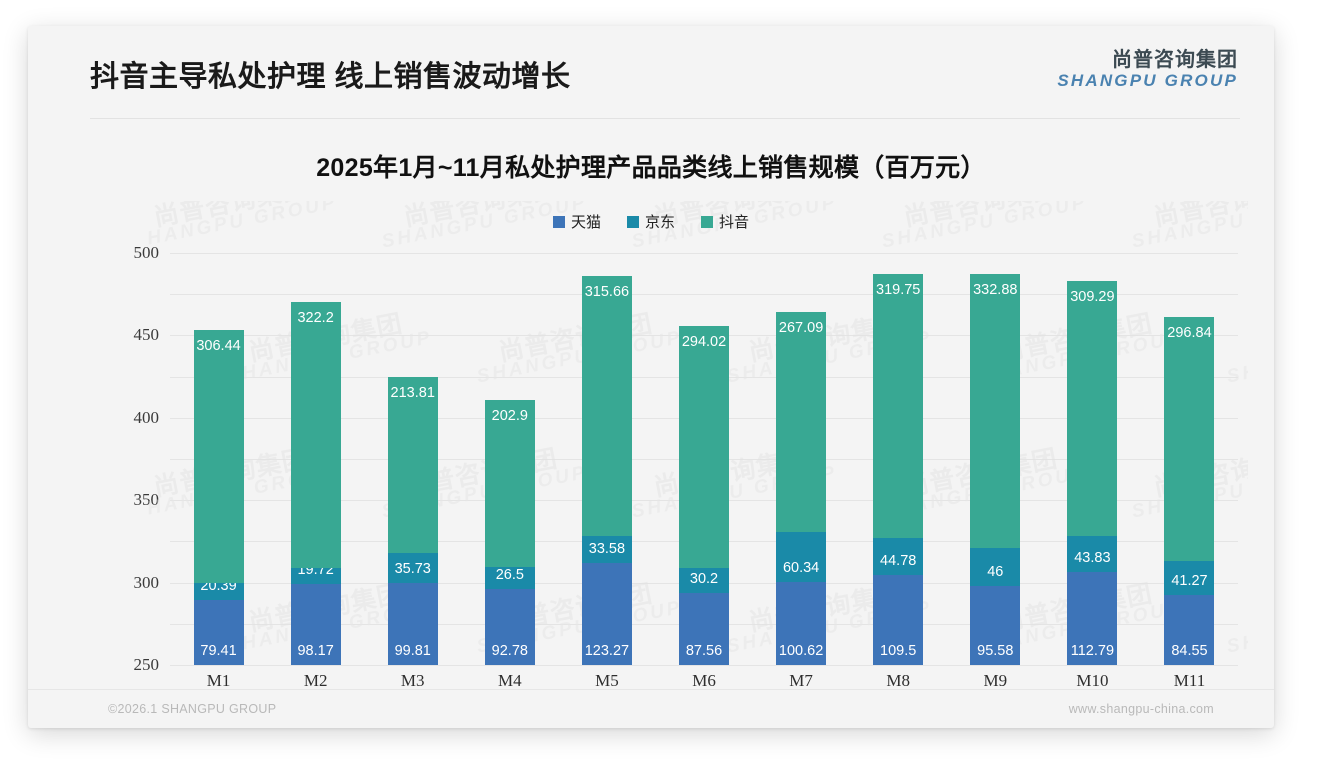 This screenshot has height=780, width=1340. I want to click on stacked-bar: 98.17 19.72 322.2, so click(315, 483).